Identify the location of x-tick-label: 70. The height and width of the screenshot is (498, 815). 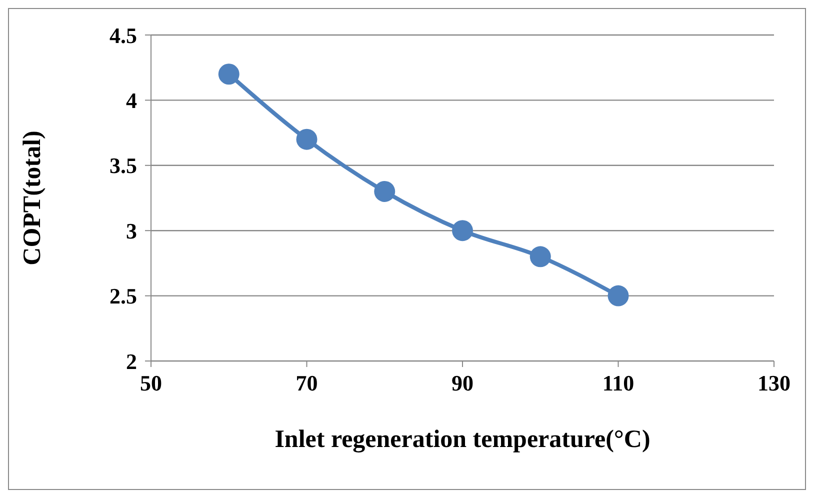
(307, 383).